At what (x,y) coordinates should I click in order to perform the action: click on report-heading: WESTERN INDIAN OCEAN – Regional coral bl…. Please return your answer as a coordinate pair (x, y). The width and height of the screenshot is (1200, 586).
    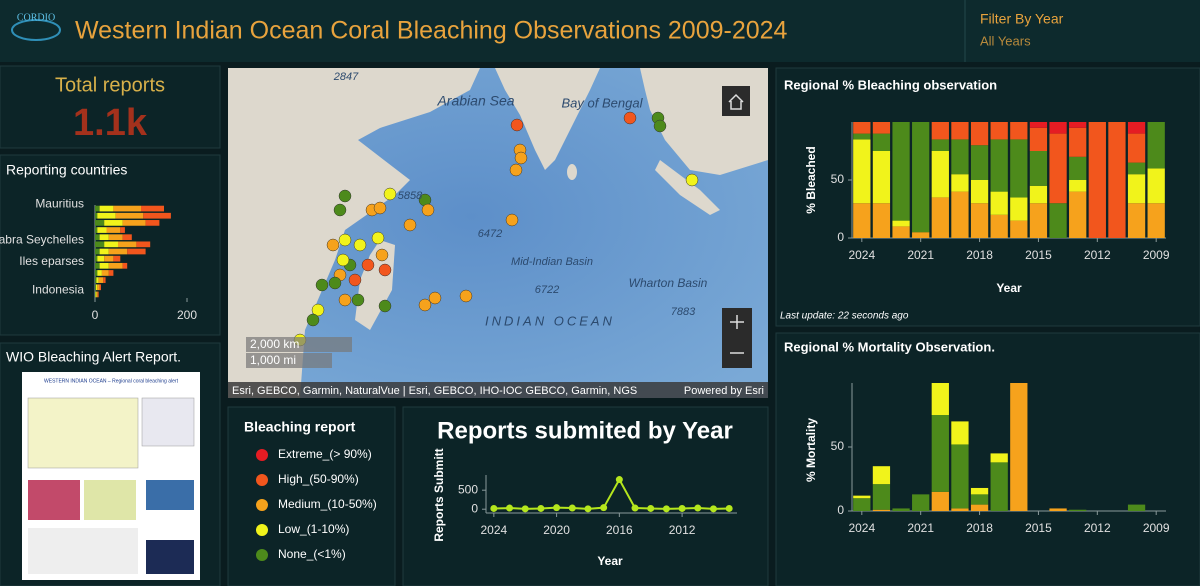
    Looking at the image, I should click on (111, 381).